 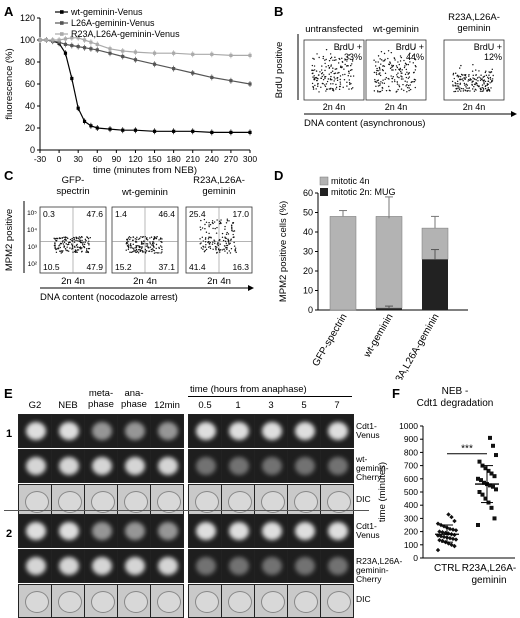 What do you see at coordinates (389, 262) in the screenshot?
I see `bar-4n` at bounding box center [389, 262].